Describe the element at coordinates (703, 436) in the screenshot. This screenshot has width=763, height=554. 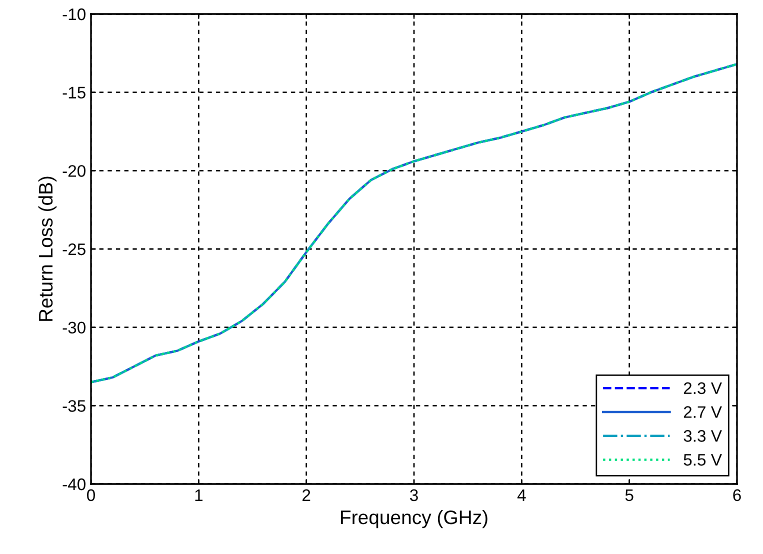
I see `legend-label: 3.3 V` at that location.